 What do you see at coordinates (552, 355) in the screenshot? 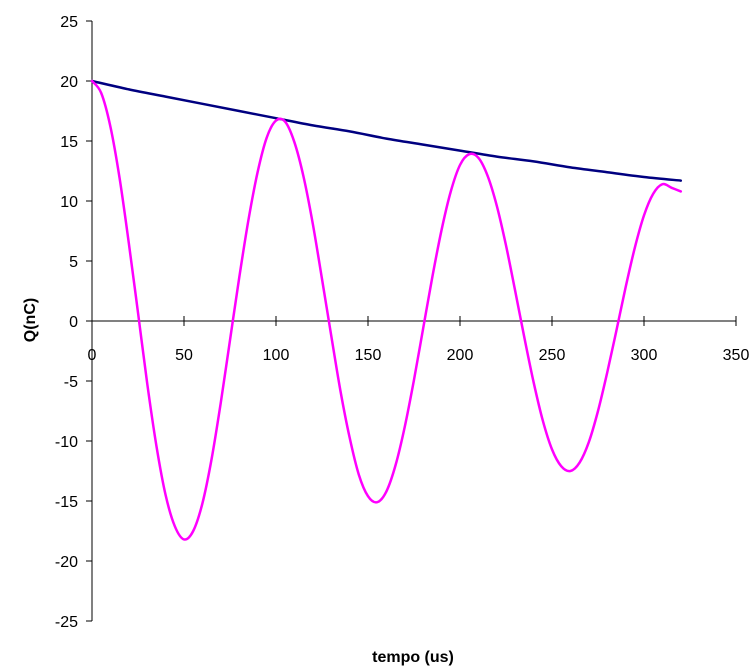
I see `x-tick-label: 250` at bounding box center [552, 355].